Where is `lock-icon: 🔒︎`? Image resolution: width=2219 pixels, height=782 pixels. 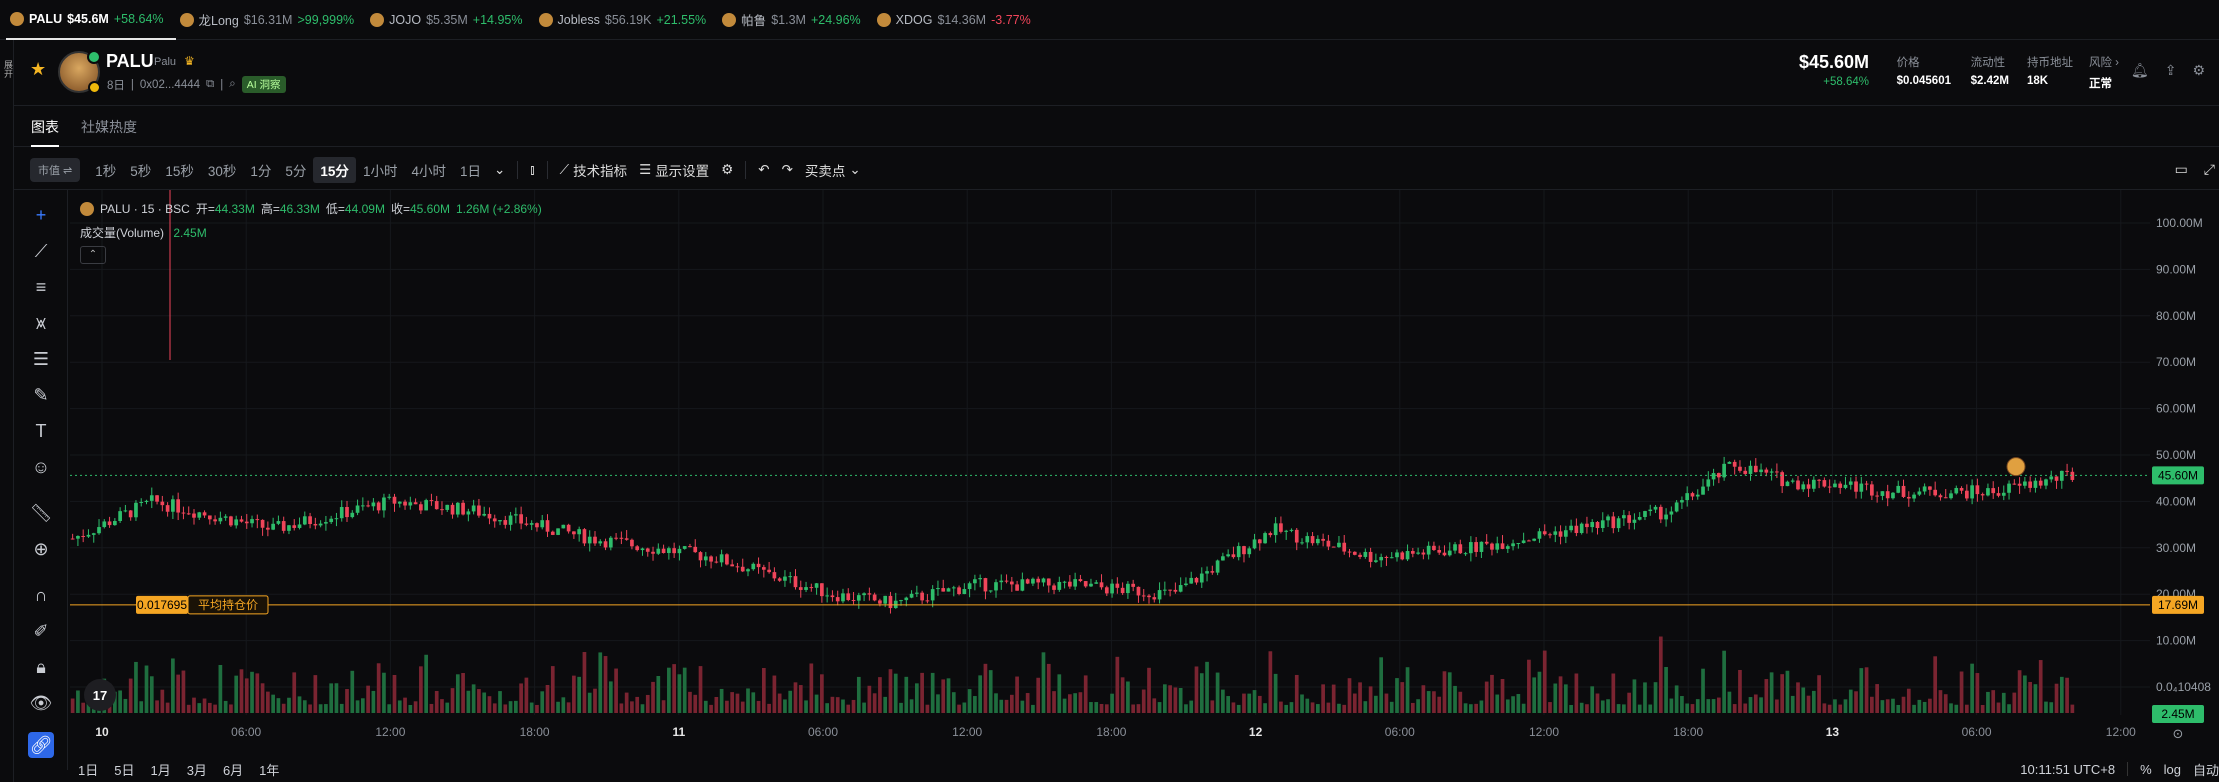 lock-icon: 🔒︎ is located at coordinates (41, 667).